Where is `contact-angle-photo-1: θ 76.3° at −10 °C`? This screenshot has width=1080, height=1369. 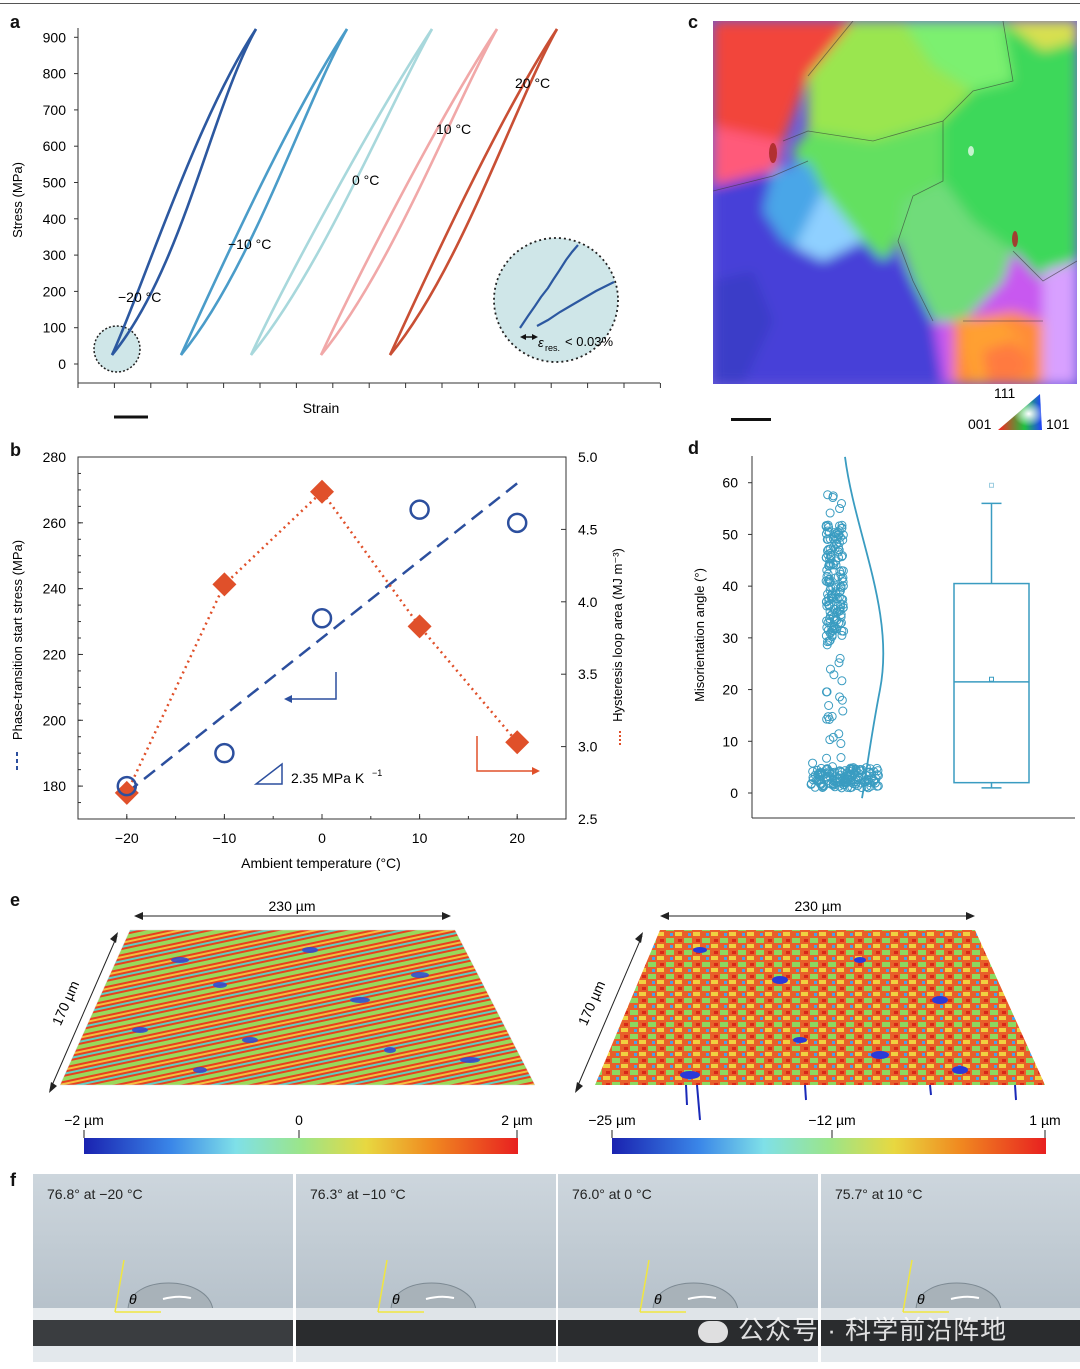 contact-angle-photo-1: θ 76.3° at −10 °C is located at coordinates (426, 1268).